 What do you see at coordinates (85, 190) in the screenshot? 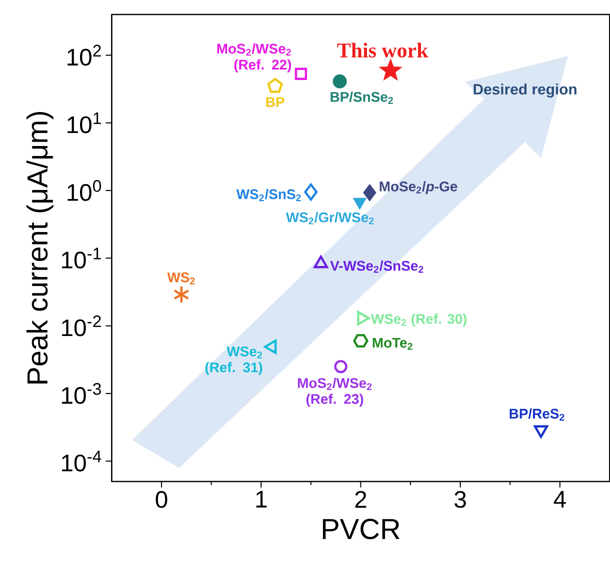
I see `y-tick-label: 10$^{0}$` at bounding box center [85, 190].